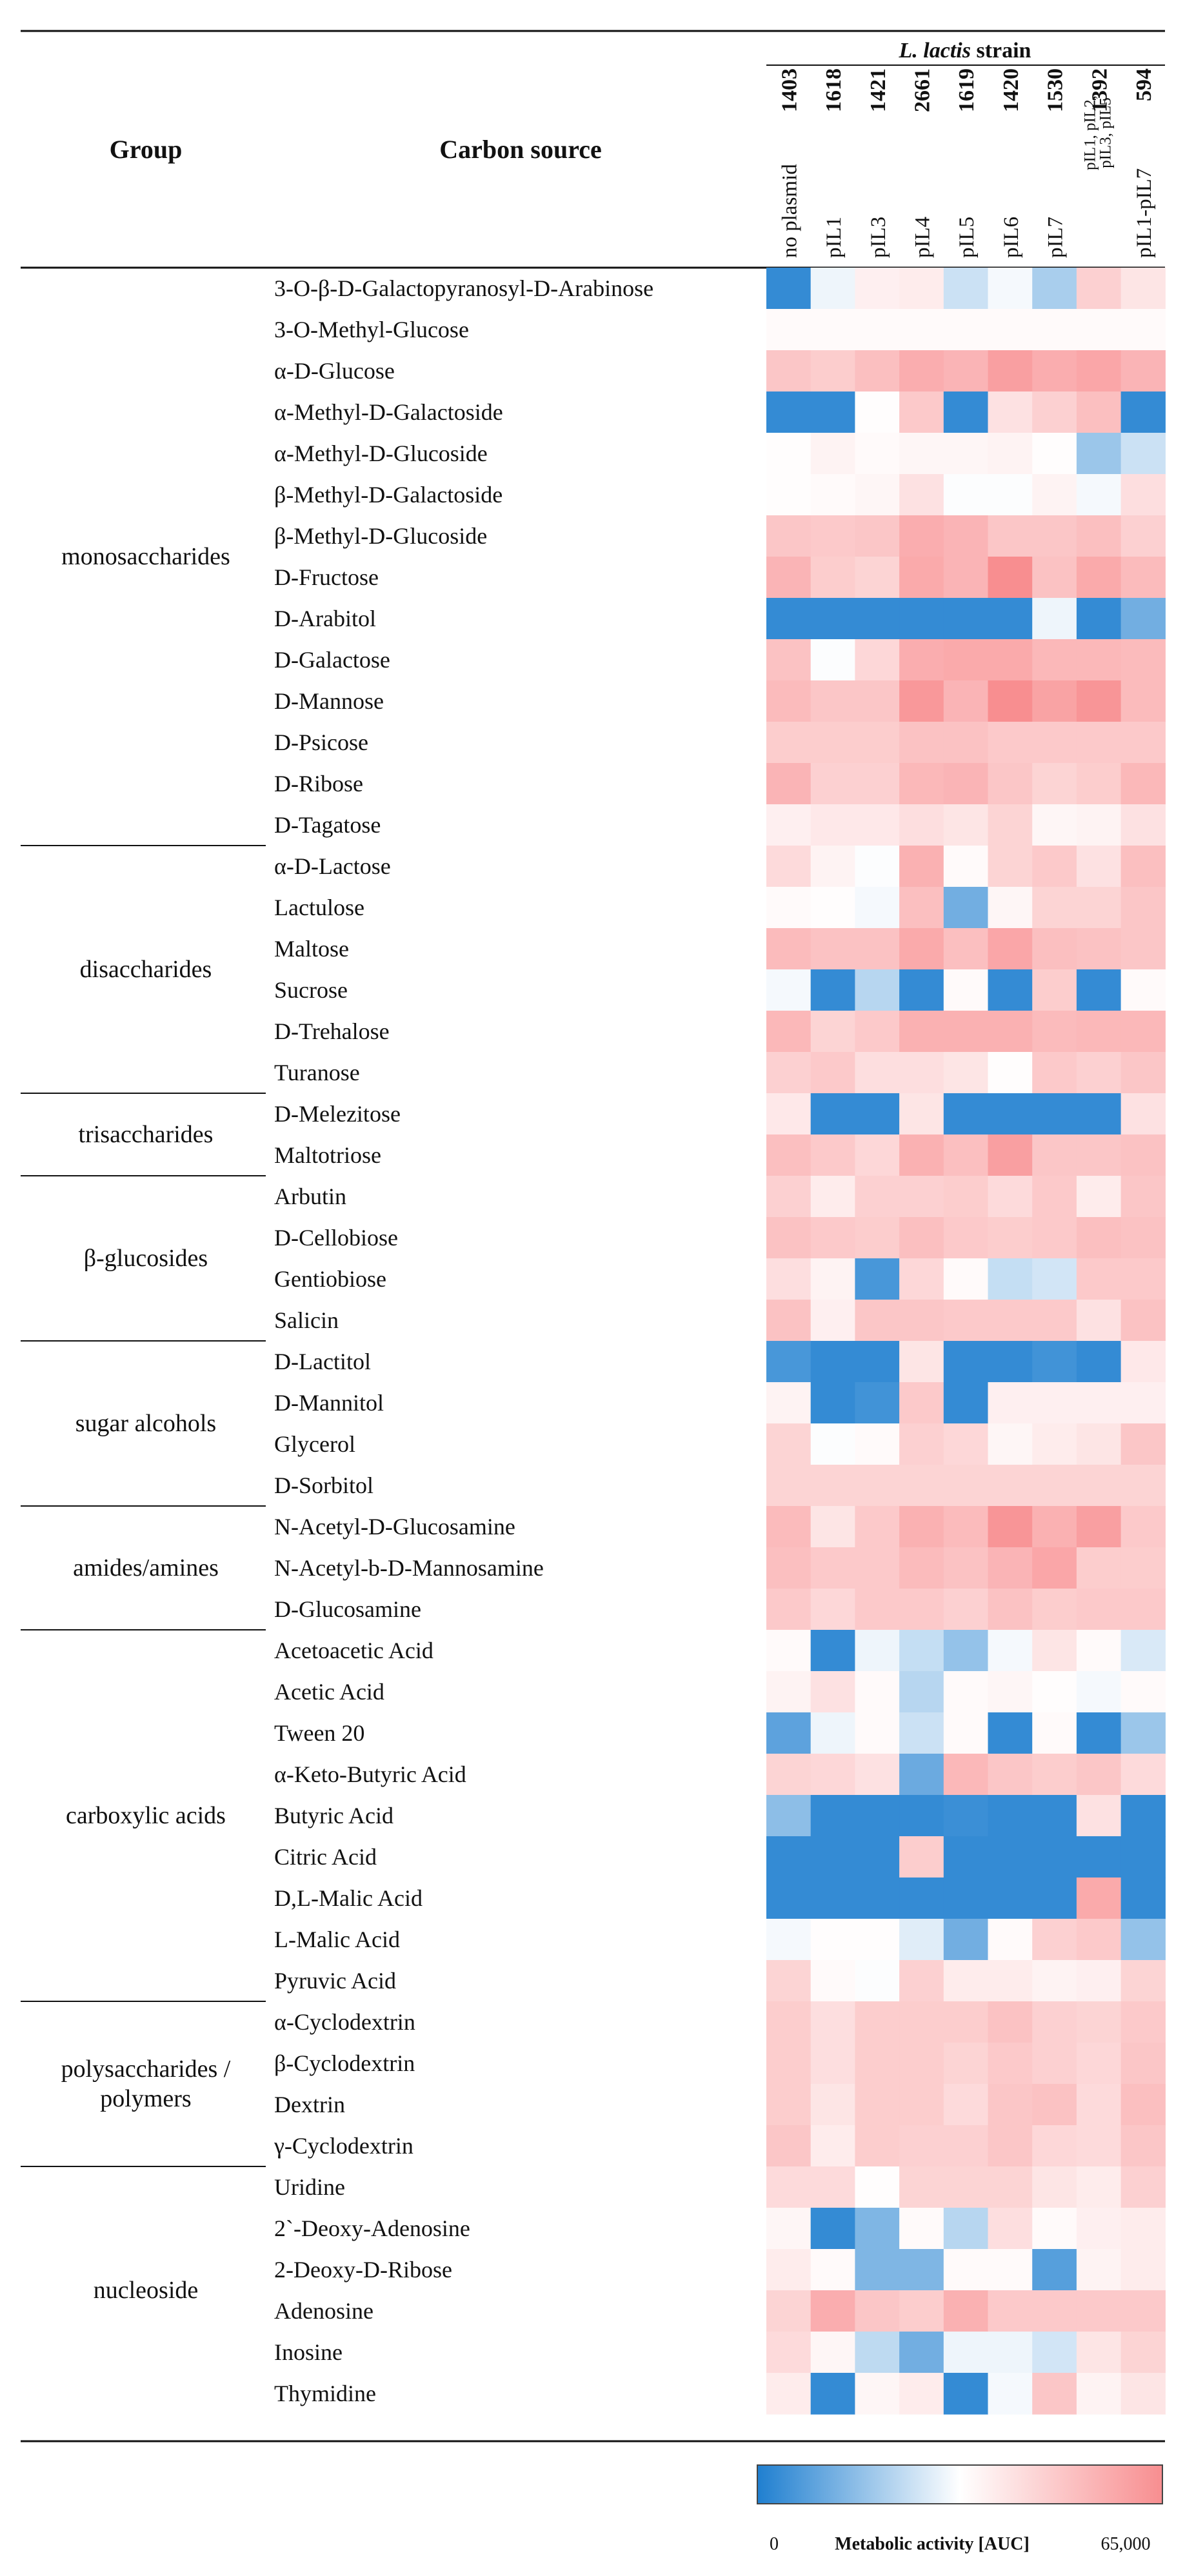 The height and width of the screenshot is (2576, 1185). Describe the element at coordinates (146, 1134) in the screenshot. I see `group-label: trisaccharides` at that location.